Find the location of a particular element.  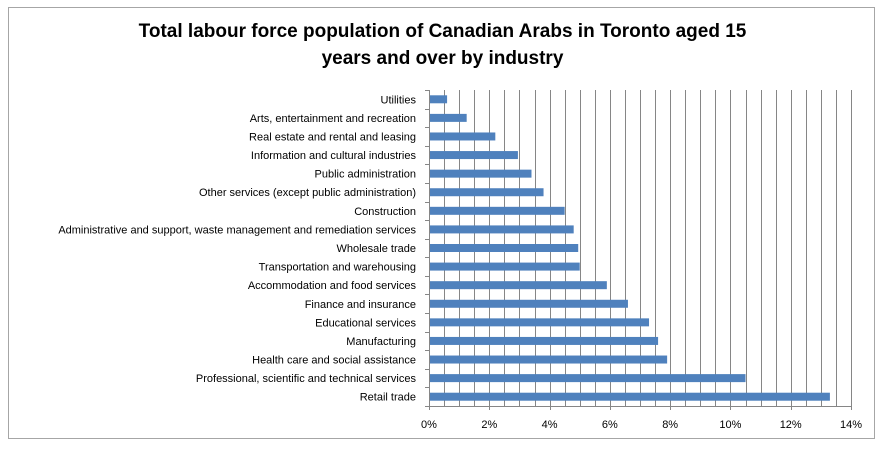

x-tick-label: 8% is located at coordinates (670, 425).